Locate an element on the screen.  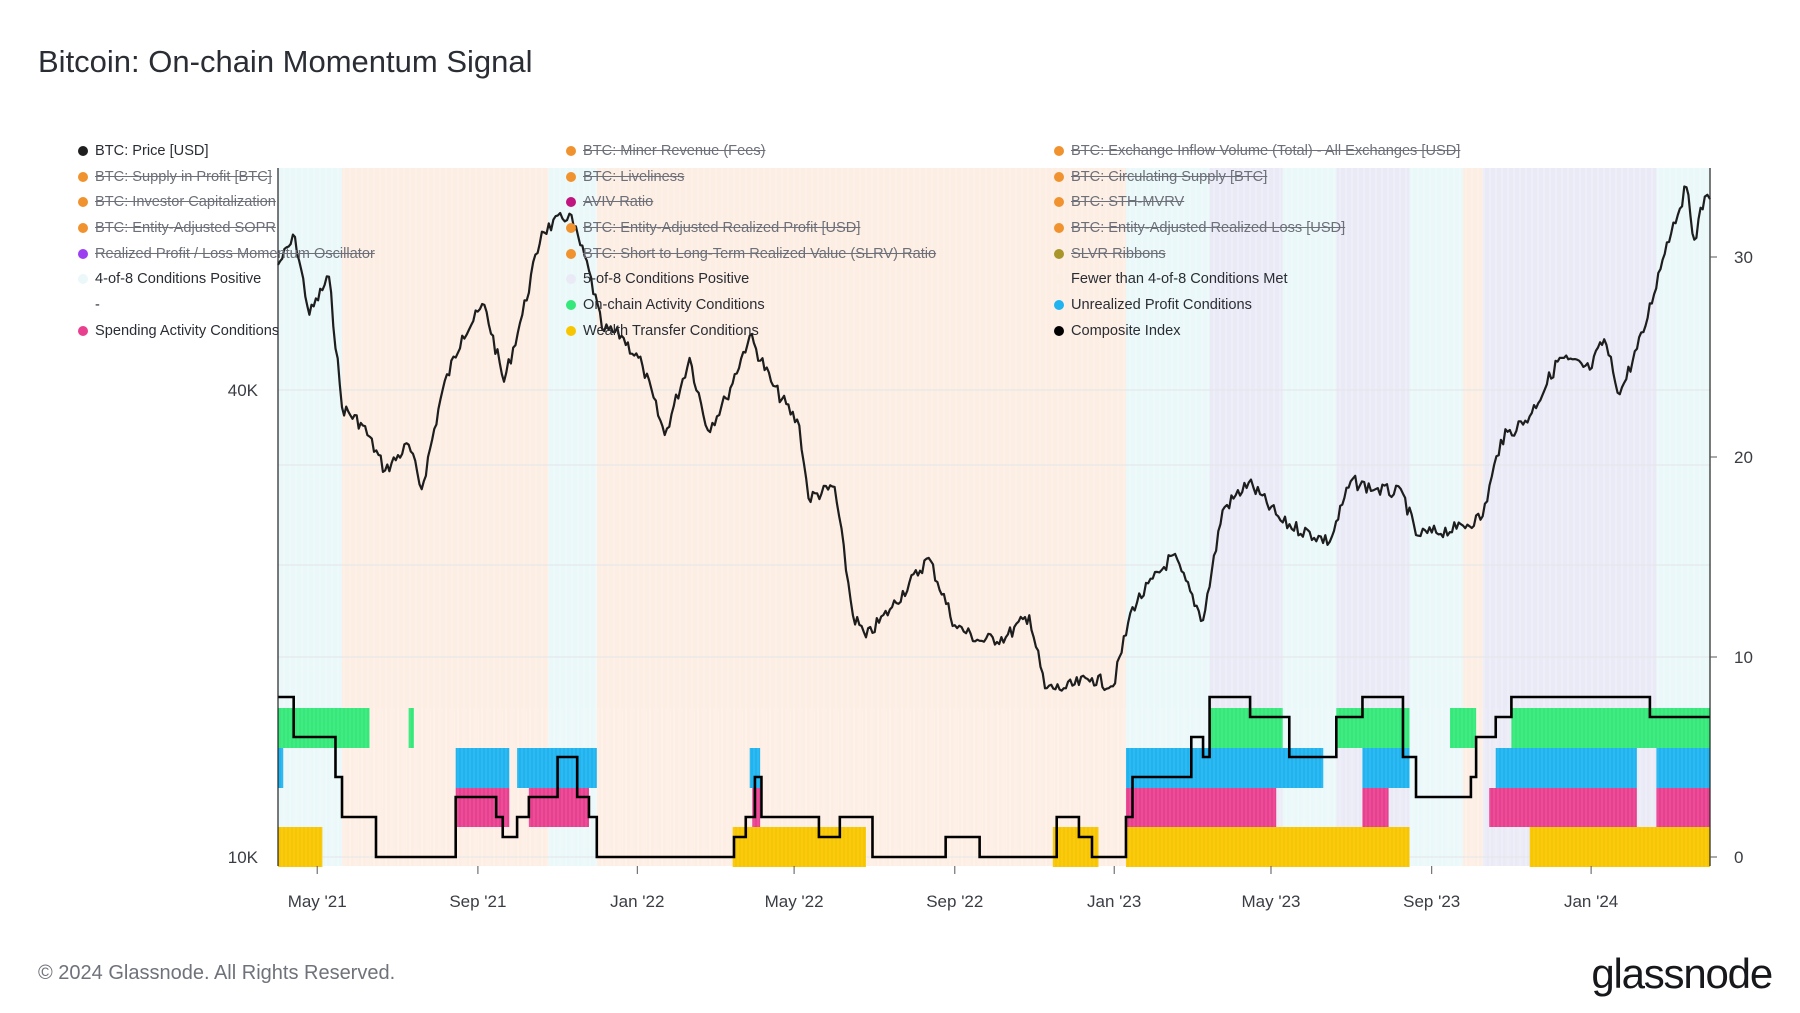
legend-label: Spending Activity Conditions is located at coordinates (187, 330).